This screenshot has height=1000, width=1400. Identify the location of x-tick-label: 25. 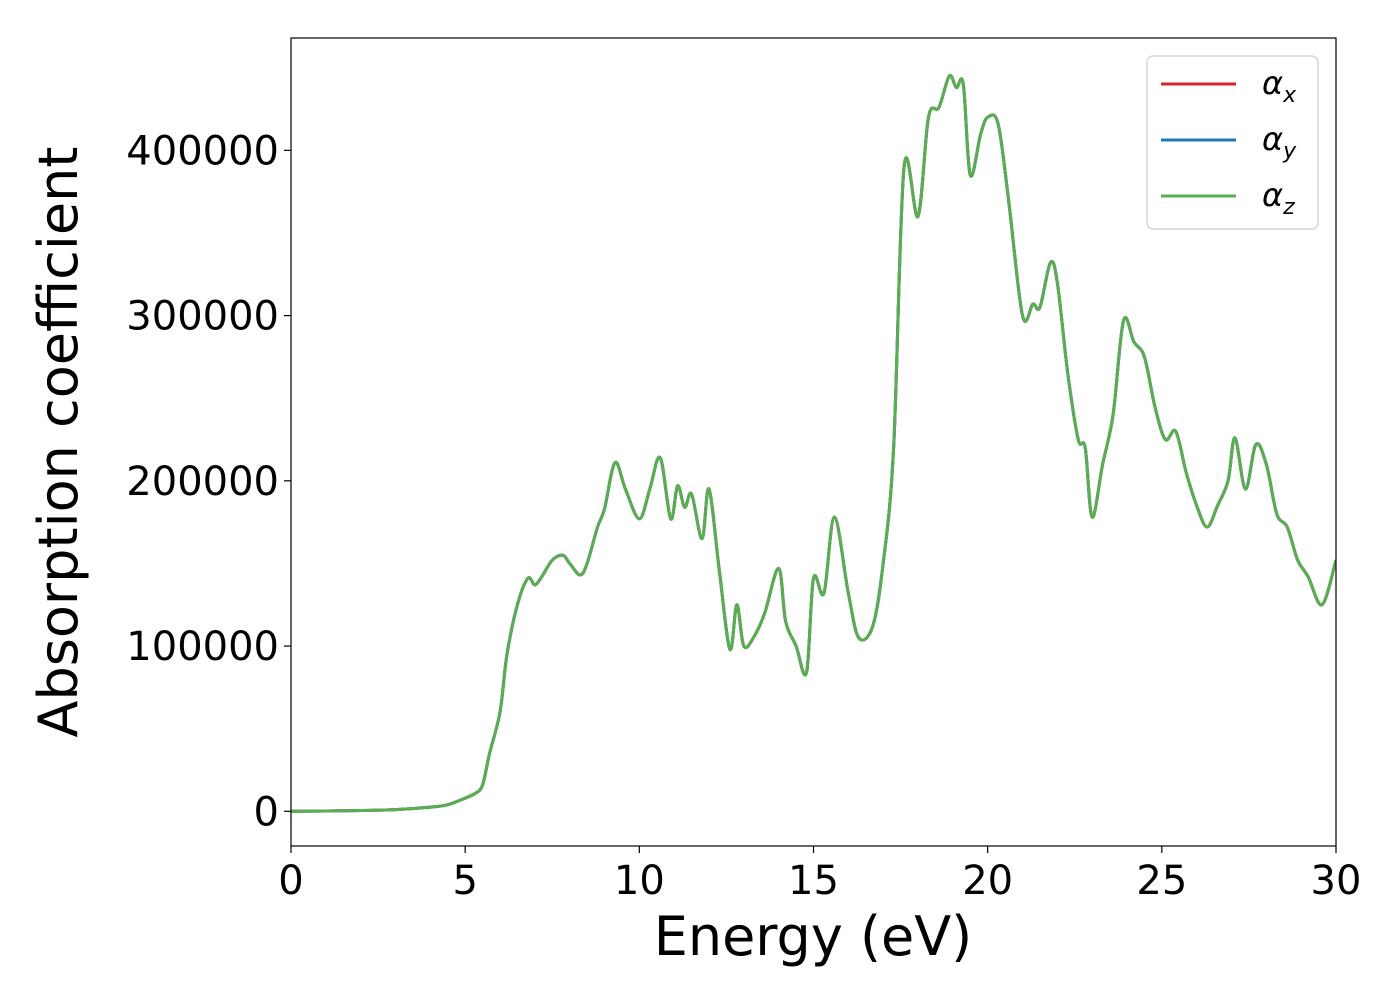
(1161, 881).